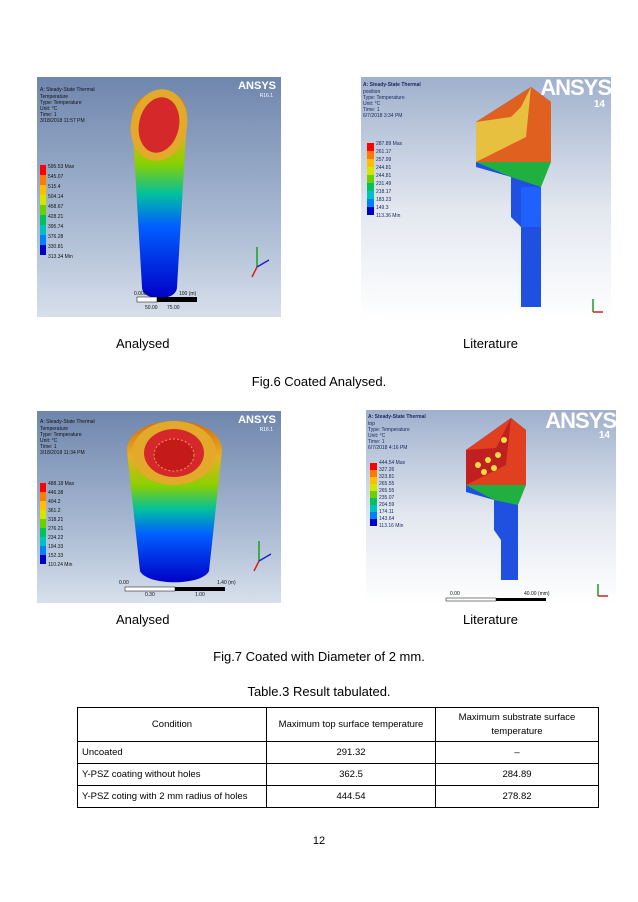  What do you see at coordinates (387, 505) in the screenshot?
I see `legend-value: 204.59` at bounding box center [387, 505].